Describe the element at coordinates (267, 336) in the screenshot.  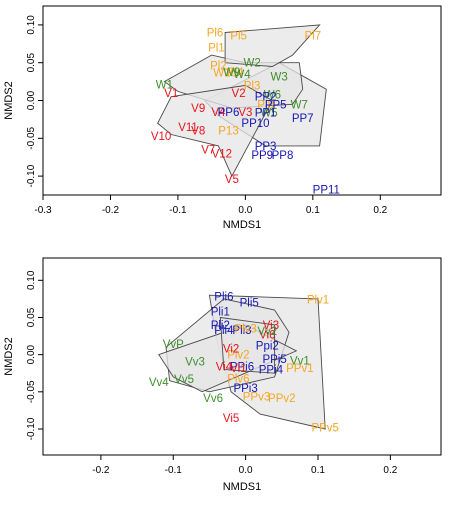
I see `point-label: Vi6` at that location.